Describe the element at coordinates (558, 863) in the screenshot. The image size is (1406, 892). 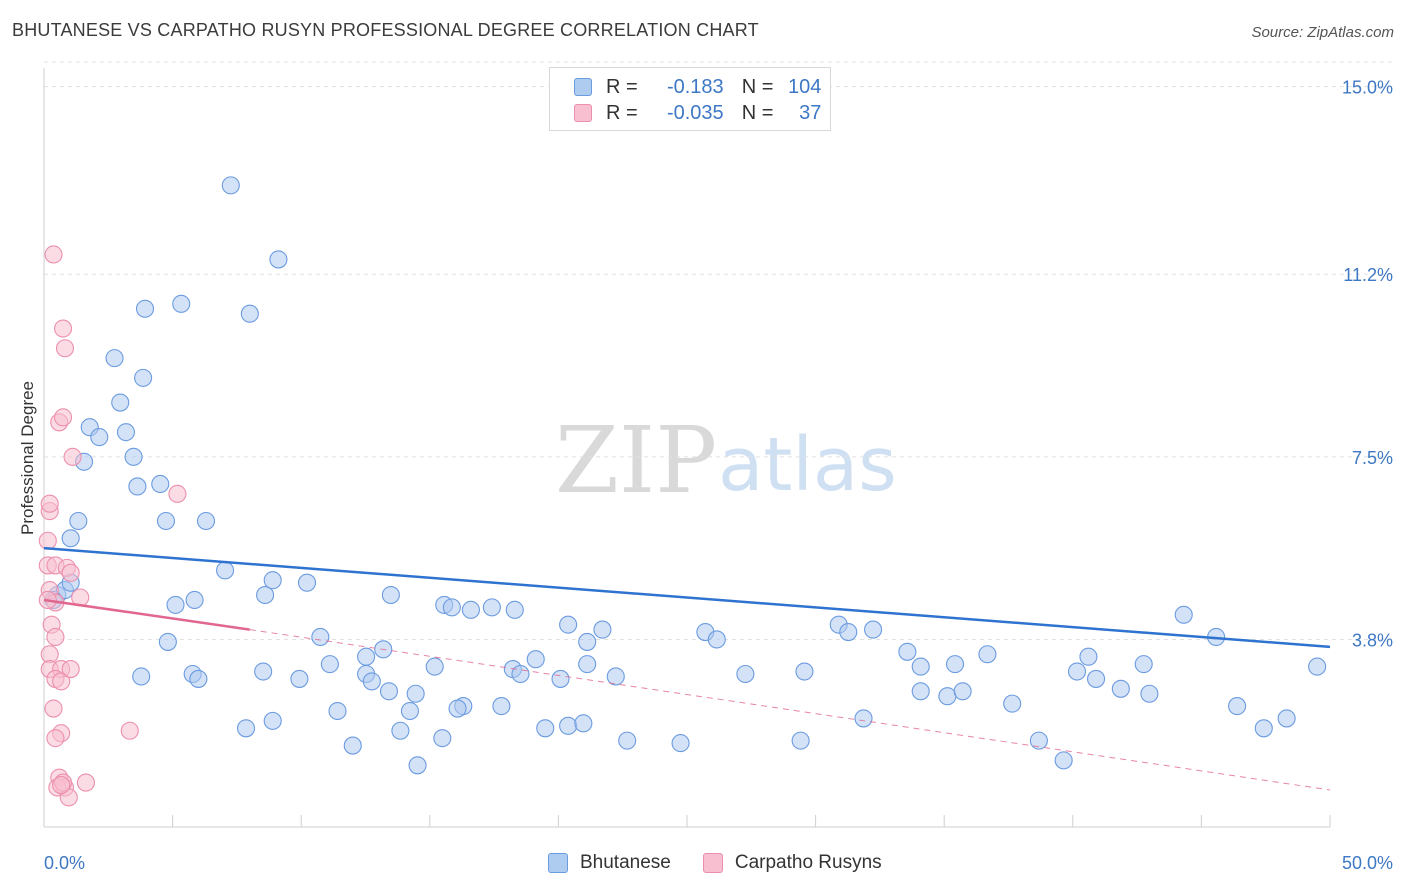
I see `series-swatch-blue` at that location.